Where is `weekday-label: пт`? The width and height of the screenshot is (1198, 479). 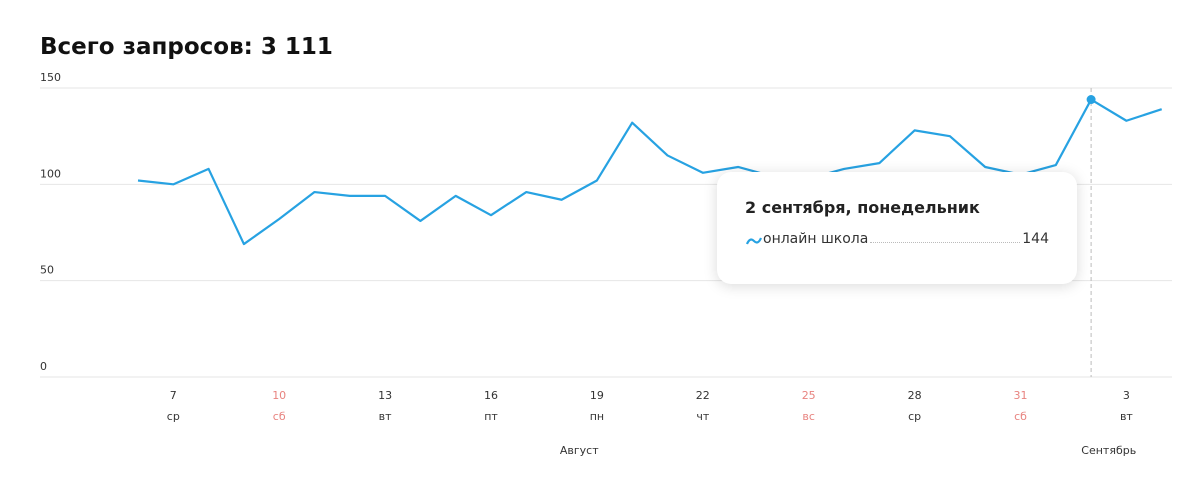 weekday-label: пт is located at coordinates (491, 416).